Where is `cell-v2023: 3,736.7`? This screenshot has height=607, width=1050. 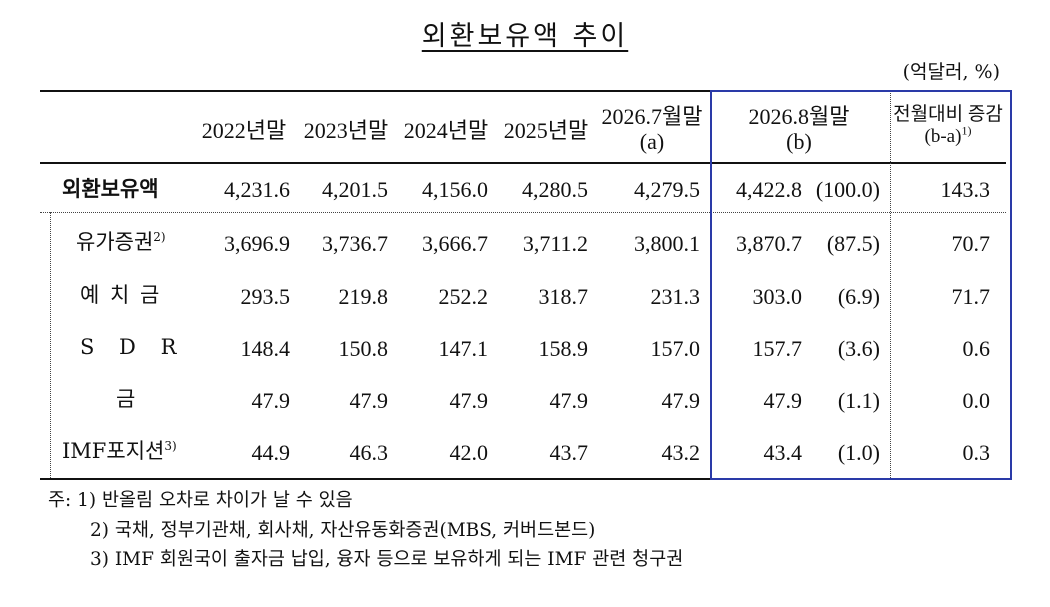
cell-v2023: 3,736.7 is located at coordinates (355, 243).